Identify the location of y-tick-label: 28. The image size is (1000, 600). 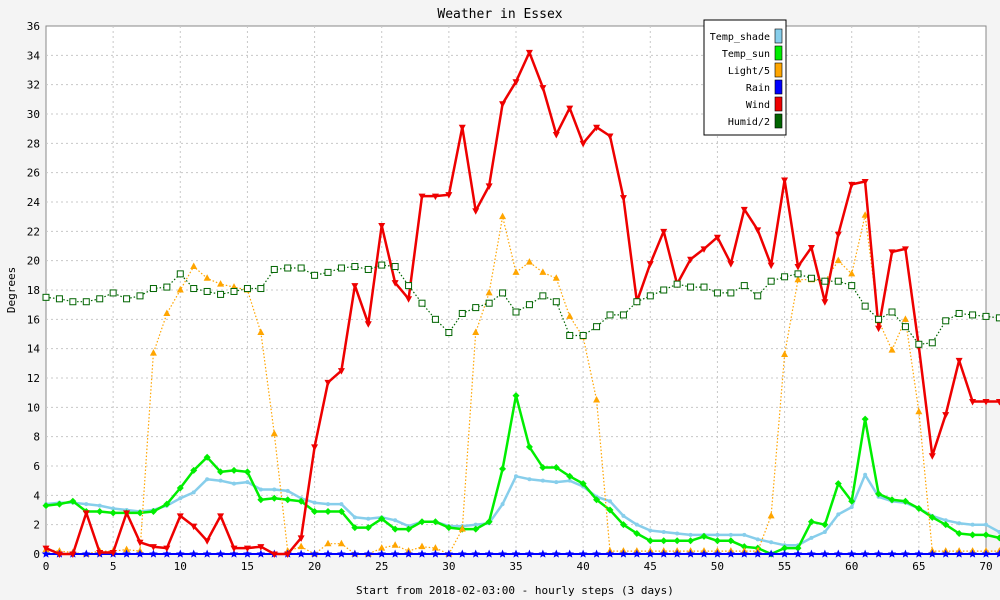
(33, 143).